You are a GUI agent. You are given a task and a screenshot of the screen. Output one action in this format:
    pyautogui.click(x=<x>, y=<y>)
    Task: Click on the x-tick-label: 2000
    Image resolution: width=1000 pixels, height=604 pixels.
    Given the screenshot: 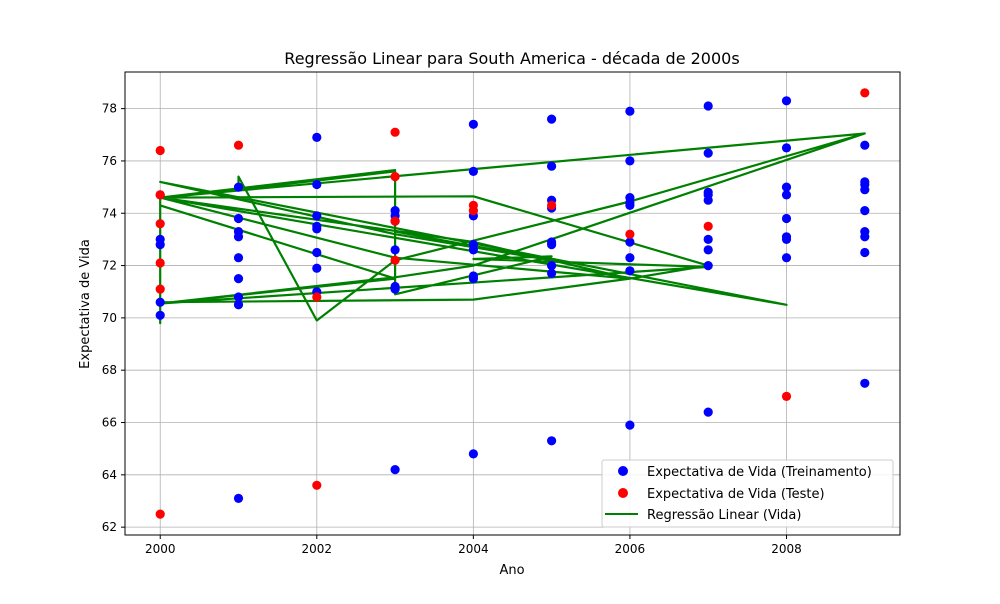 What is the action you would take?
    pyautogui.click(x=160, y=549)
    